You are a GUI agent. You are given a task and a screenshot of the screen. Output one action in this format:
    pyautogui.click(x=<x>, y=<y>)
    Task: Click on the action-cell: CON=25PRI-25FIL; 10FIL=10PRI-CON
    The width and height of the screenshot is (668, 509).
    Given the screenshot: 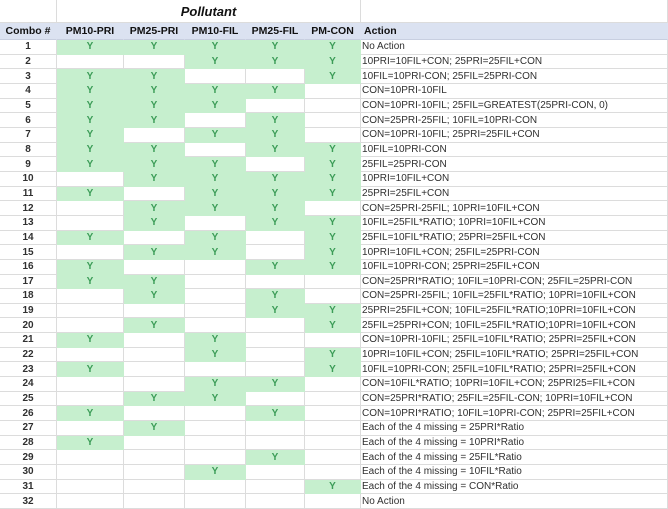 What is the action you would take?
    pyautogui.click(x=514, y=120)
    